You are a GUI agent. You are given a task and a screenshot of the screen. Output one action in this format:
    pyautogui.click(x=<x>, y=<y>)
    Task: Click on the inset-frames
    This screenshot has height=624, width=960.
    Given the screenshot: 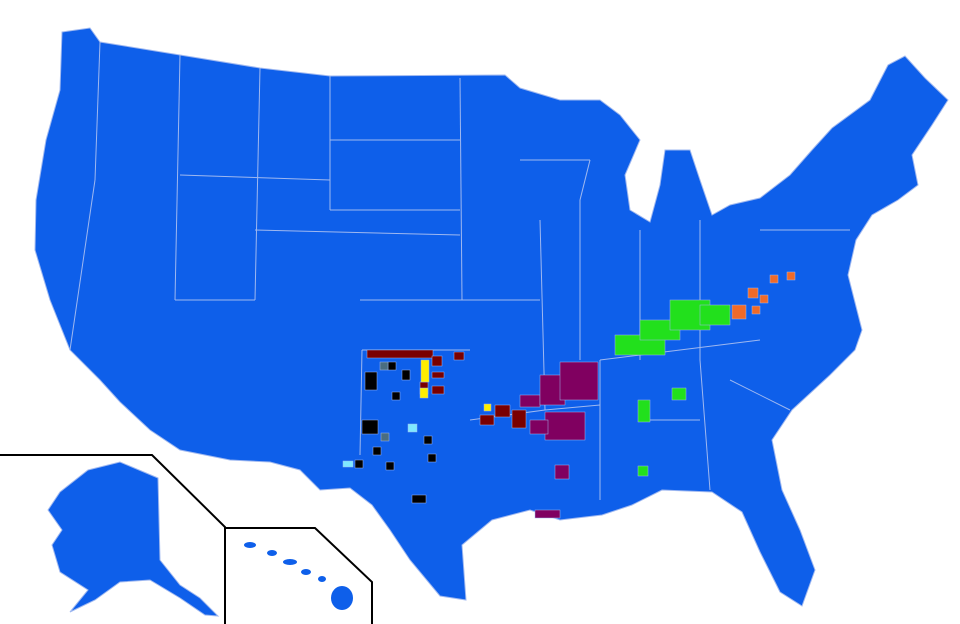 What is the action you would take?
    pyautogui.click(x=186, y=539)
    